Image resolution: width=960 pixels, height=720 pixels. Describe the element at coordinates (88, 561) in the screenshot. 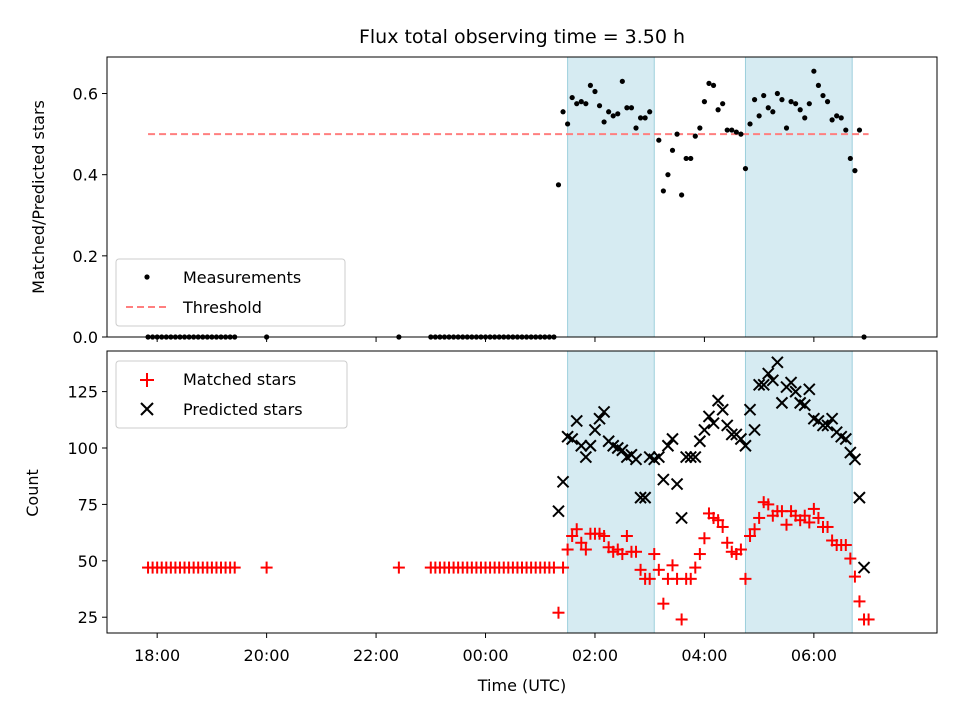

I see `y-tick-label: 50` at that location.